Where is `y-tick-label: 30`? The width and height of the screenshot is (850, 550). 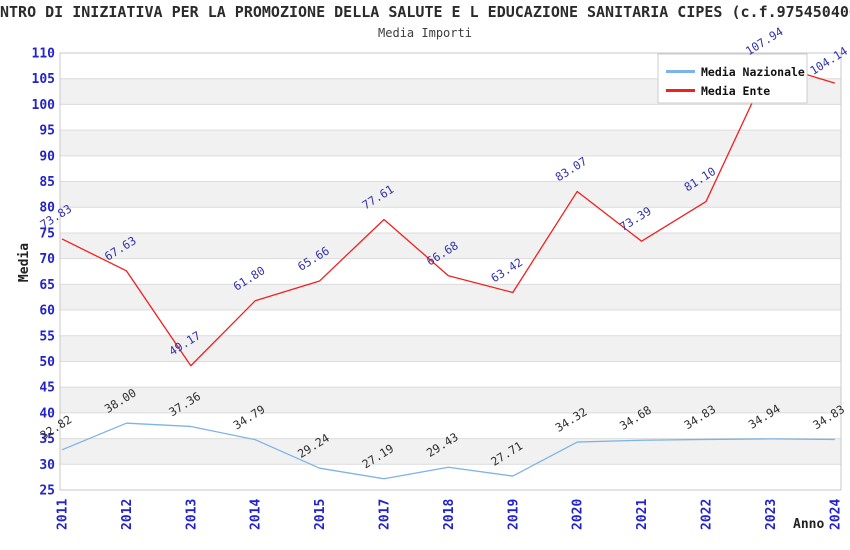
y-tick-label: 30 is located at coordinates (47, 465).